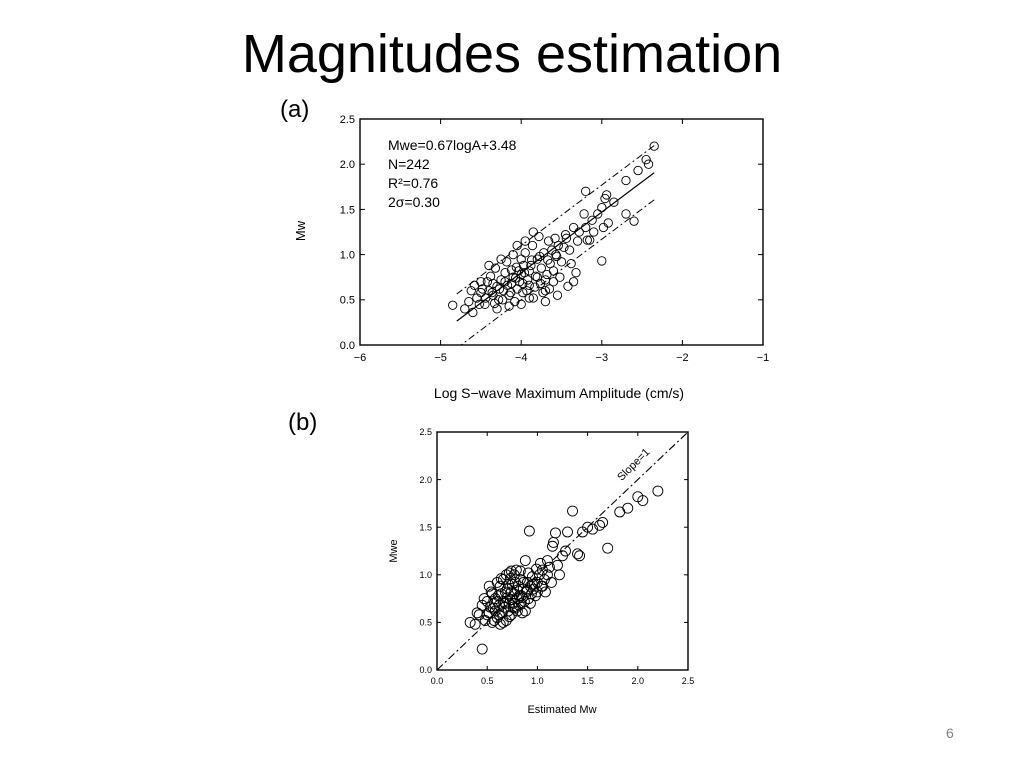  I want to click on chart-a-x-tick-label: −2, so click(682, 358).